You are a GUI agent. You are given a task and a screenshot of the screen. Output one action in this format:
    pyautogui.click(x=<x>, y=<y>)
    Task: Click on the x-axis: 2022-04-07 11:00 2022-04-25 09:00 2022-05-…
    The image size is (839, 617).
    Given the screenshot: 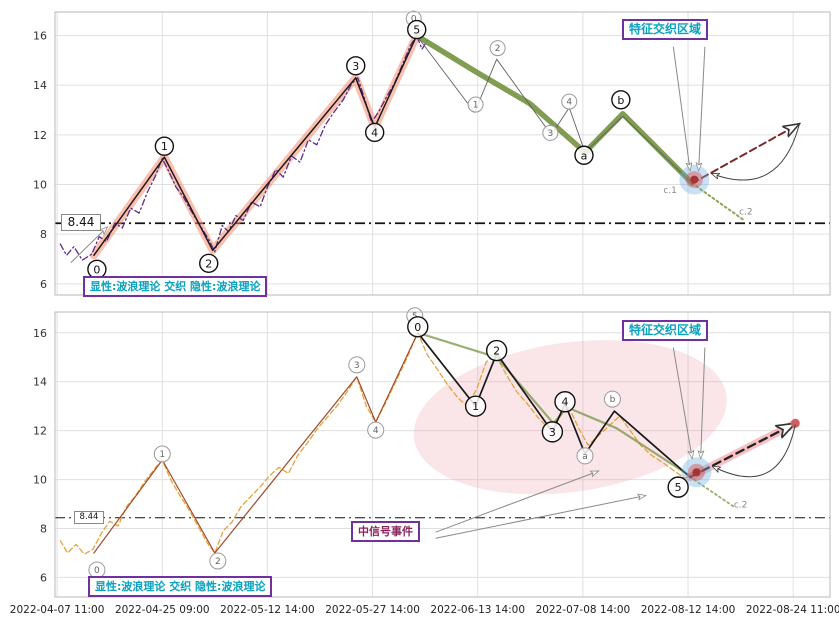 What is the action you would take?
    pyautogui.click(x=424, y=610)
    